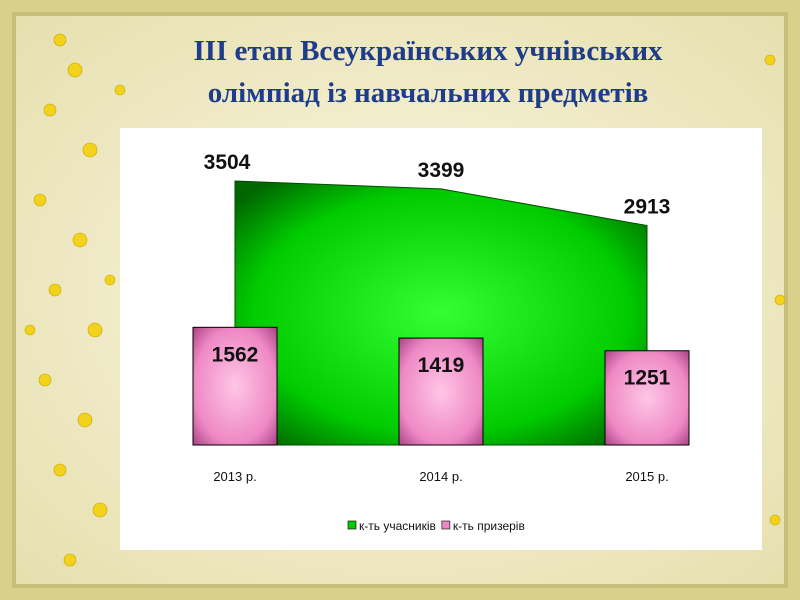 The image size is (800, 600). I want to click on value-label: 3399, so click(441, 170).